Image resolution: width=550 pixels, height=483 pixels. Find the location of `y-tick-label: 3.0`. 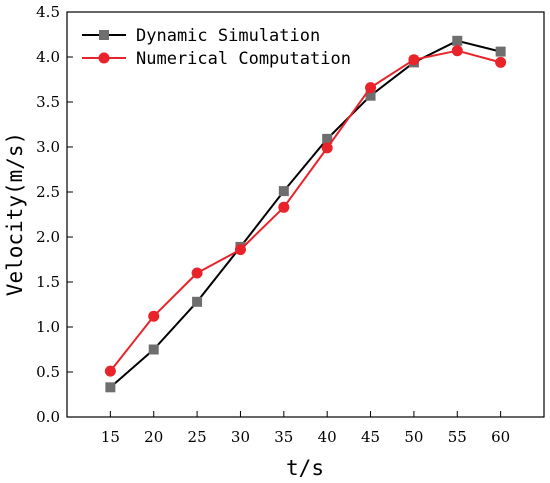

y-tick-label: 3.0 is located at coordinates (48, 147).